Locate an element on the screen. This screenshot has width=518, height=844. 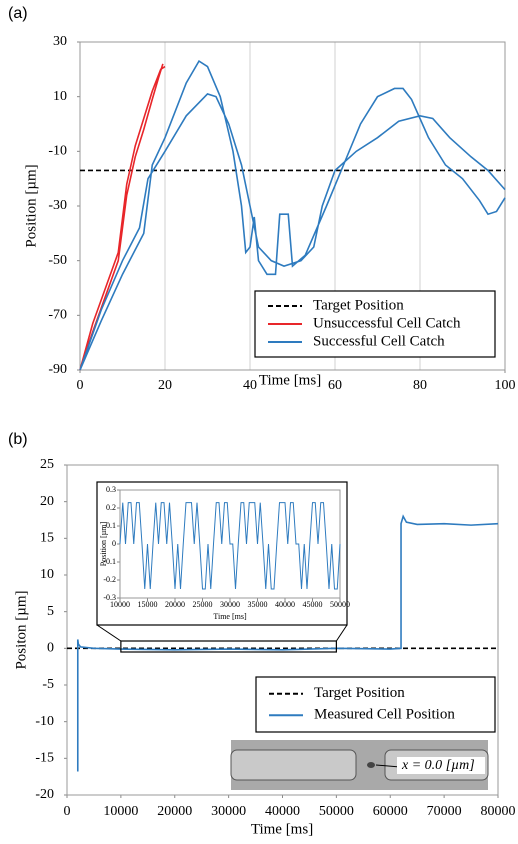
x-tick-label: 80 is located at coordinates (420, 385).